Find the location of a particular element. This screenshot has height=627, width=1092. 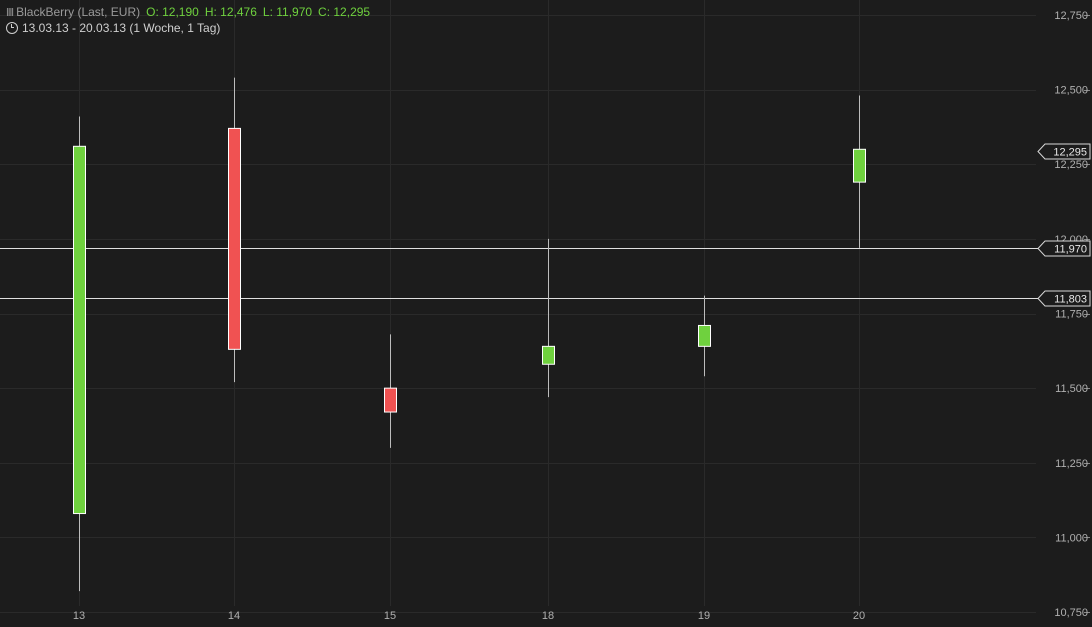

x-tick-label: 18 is located at coordinates (548, 616).